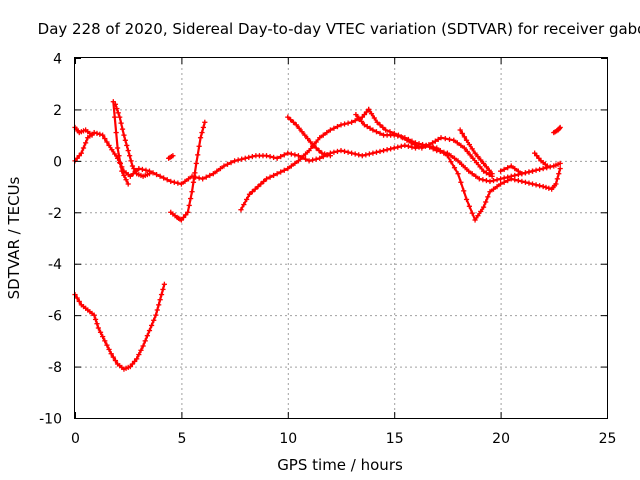  What do you see at coordinates (55, 214) in the screenshot?
I see `y-tick-label: -2` at bounding box center [55, 214].